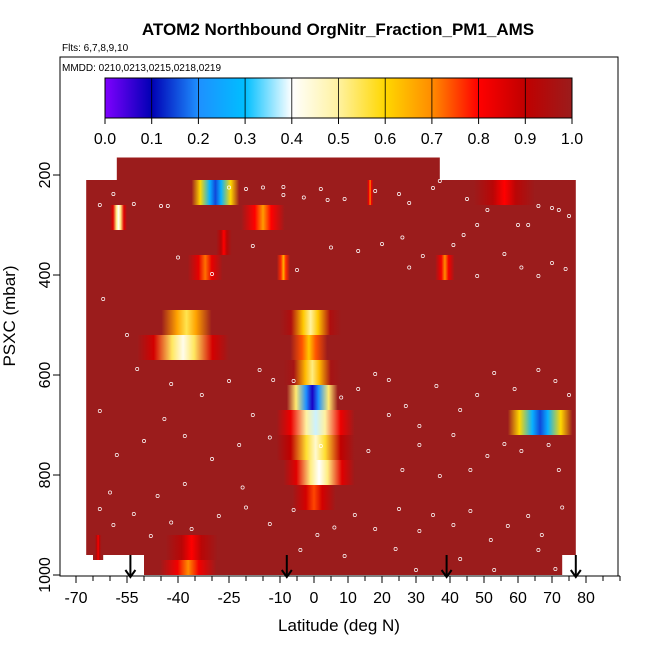 This screenshot has height=650, width=650. I want to click on y-tick-label: 800, so click(45, 475).